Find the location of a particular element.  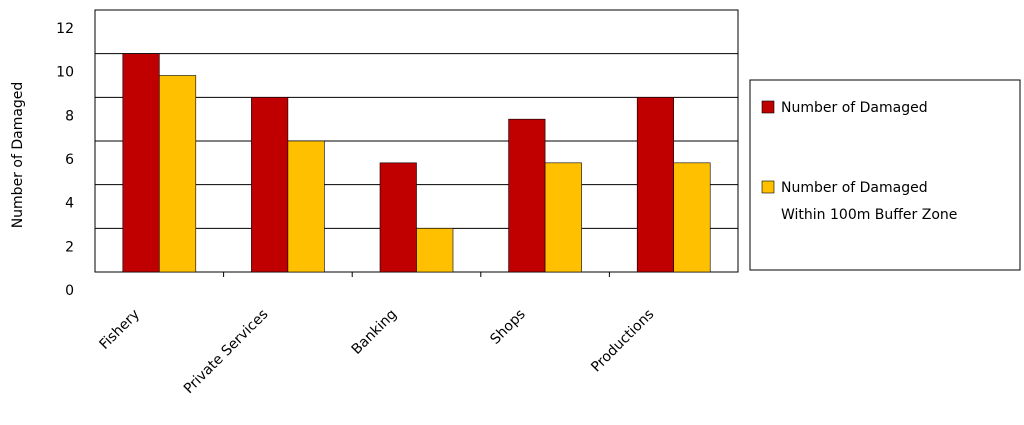

legend-line: Number of Damaged is located at coordinates (854, 188).